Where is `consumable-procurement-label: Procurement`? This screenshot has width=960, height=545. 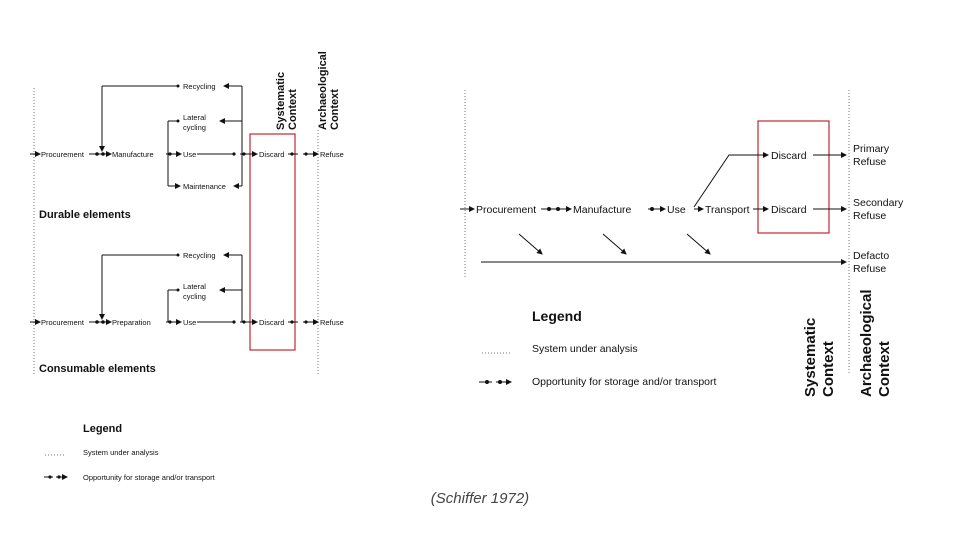 consumable-procurement-label: Procurement is located at coordinates (63, 322).